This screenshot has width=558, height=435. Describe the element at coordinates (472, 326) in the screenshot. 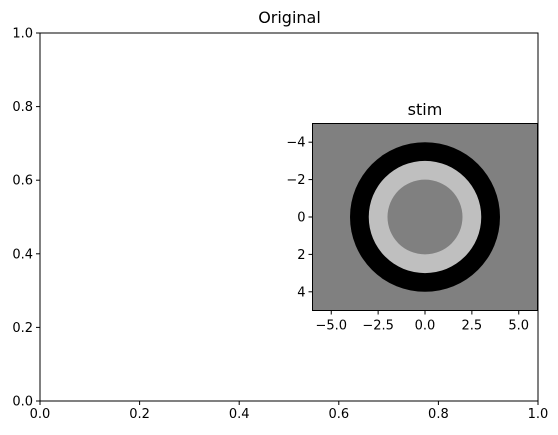

I see `stim-x-tick-label: 2.5` at that location.